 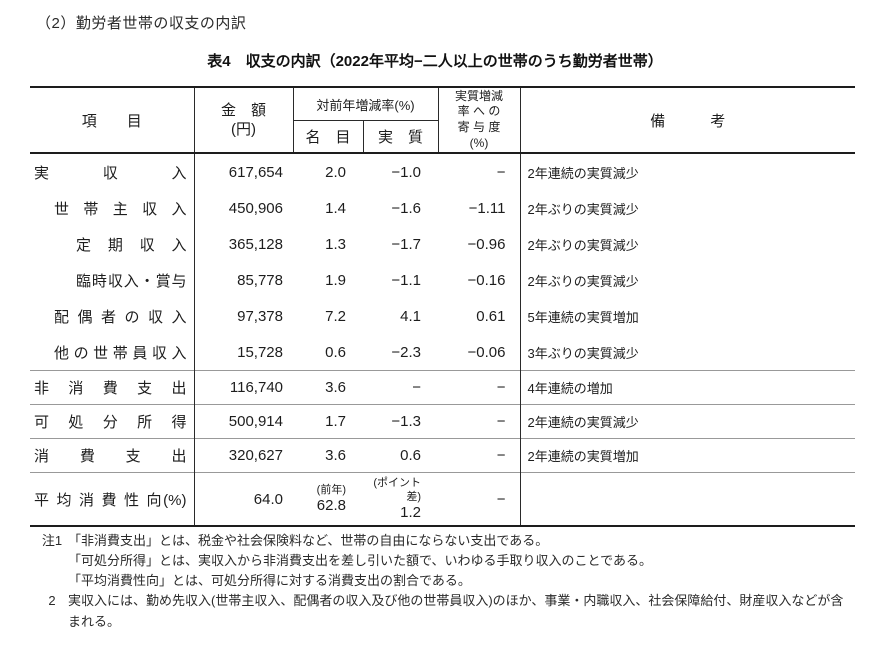 I want to click on nominal-value: 62.8, so click(x=331, y=506).